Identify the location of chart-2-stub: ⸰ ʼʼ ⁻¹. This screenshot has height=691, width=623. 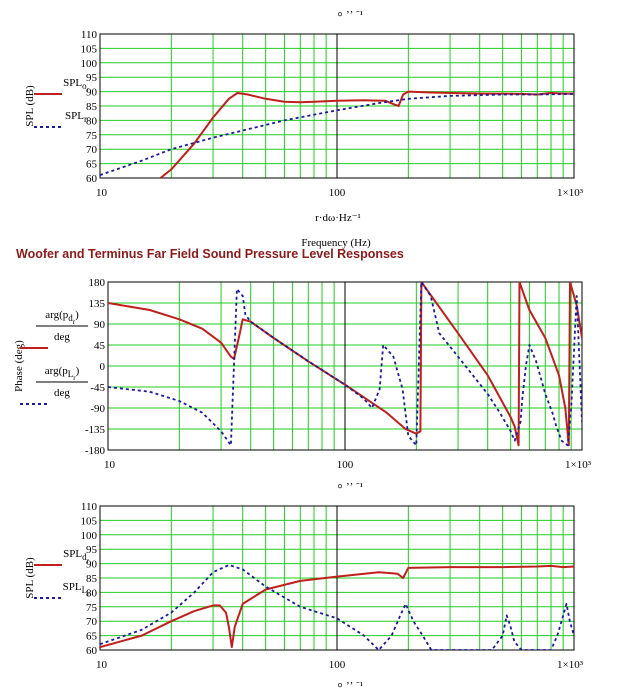
(350, 487).